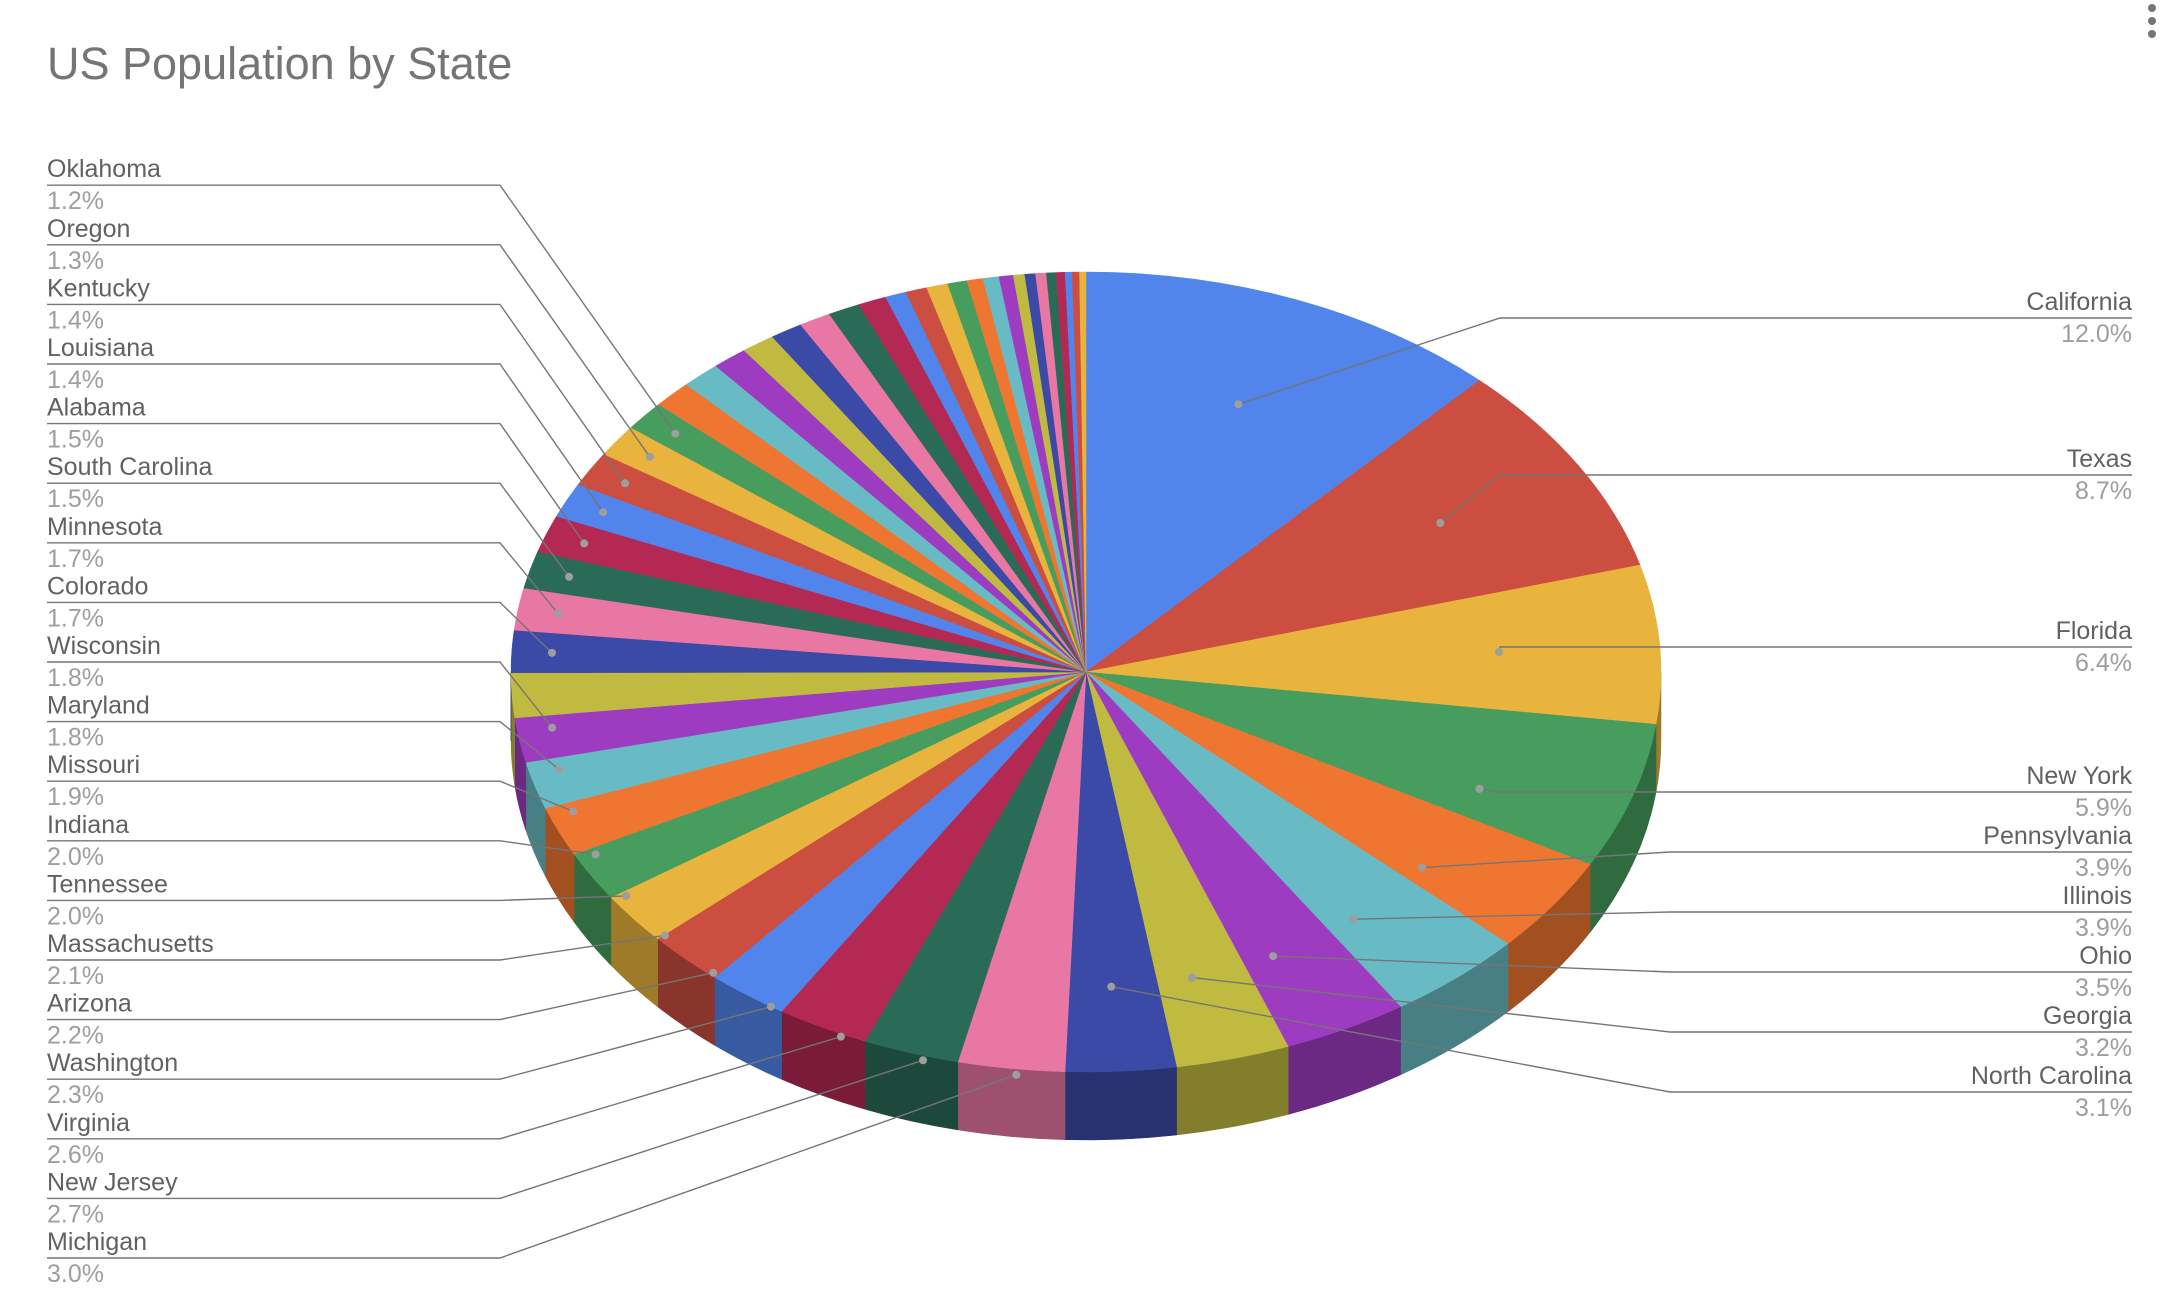 The height and width of the screenshot is (1296, 2174). What do you see at coordinates (2057, 836) in the screenshot?
I see `slice-label: Pennsylvania` at bounding box center [2057, 836].